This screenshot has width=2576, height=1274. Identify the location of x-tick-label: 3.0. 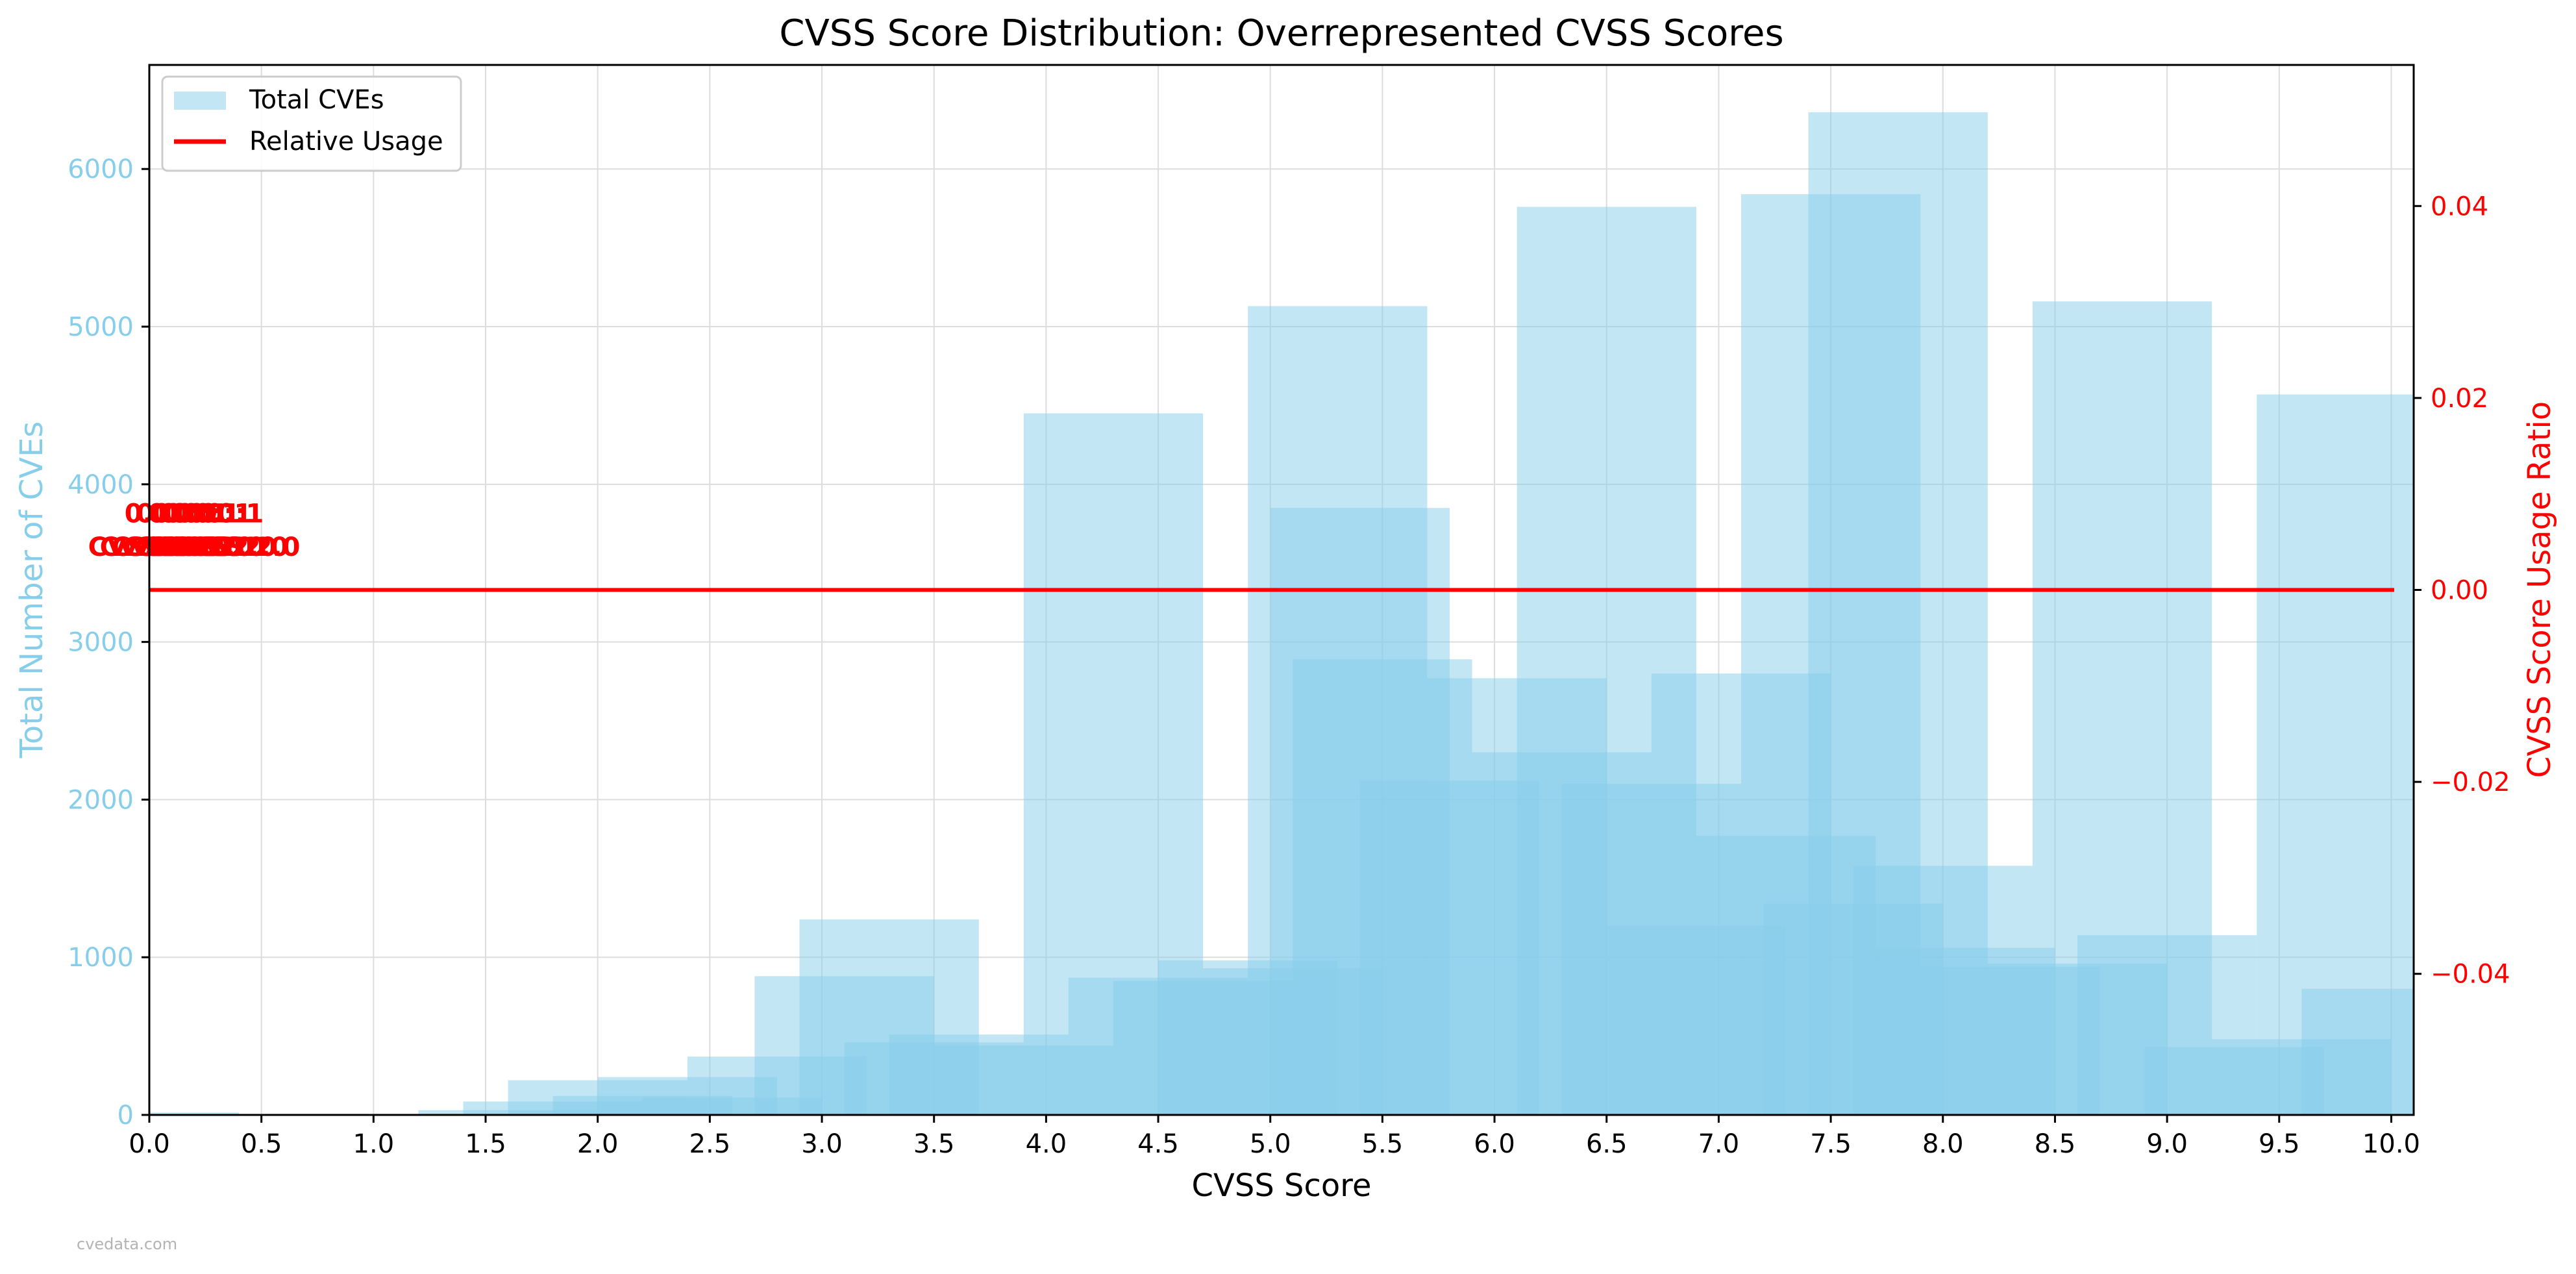
(822, 1144).